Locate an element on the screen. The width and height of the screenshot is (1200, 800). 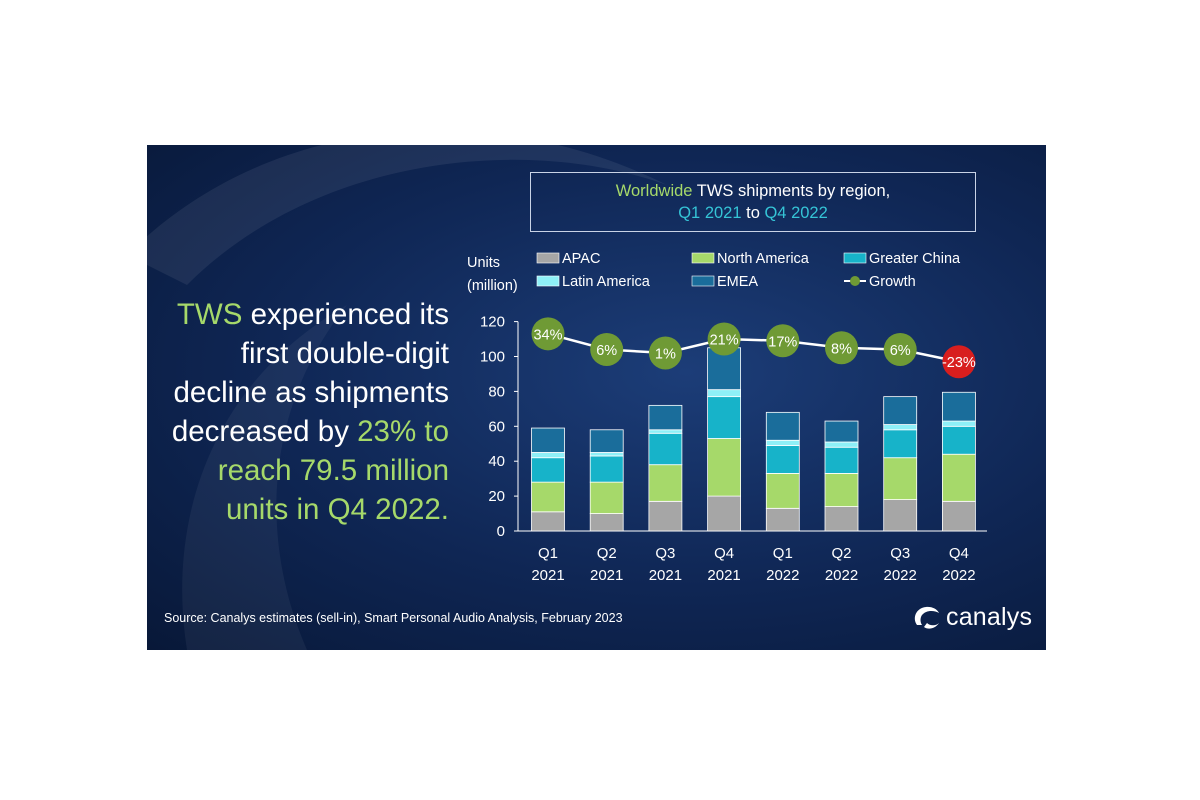
legend-label: Greater China is located at coordinates (915, 259).